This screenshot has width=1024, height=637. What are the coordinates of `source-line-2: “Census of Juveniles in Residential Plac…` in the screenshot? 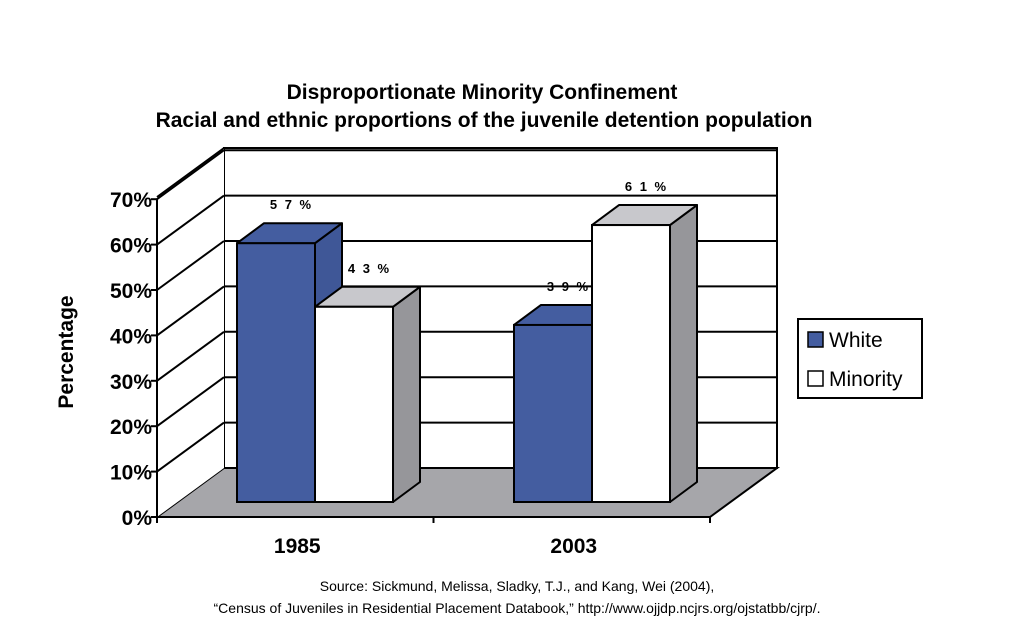 It's located at (517, 608).